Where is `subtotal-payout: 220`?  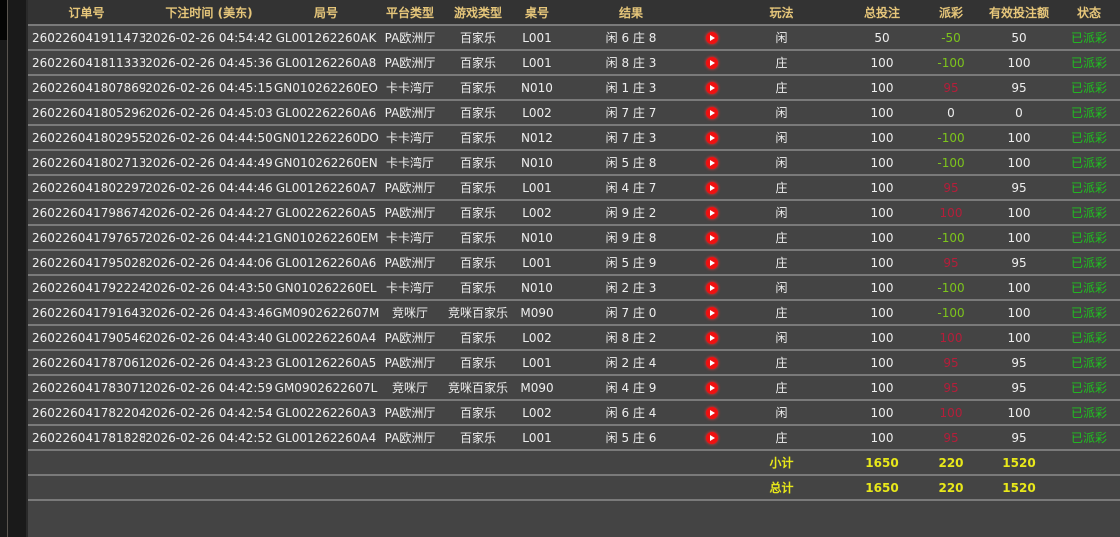 subtotal-payout: 220 is located at coordinates (951, 463).